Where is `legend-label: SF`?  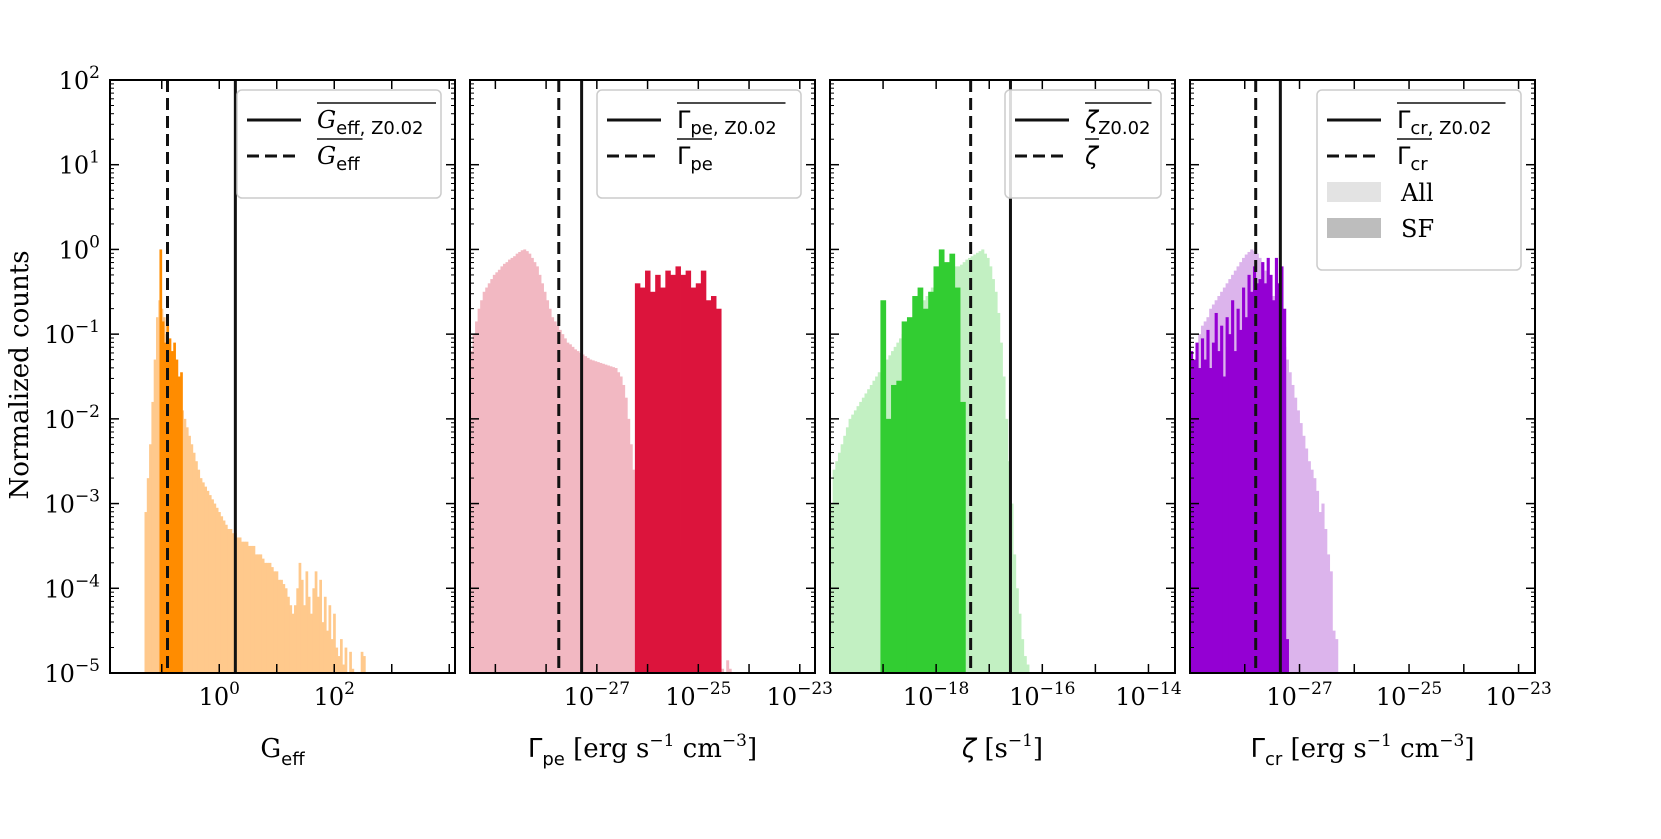
legend-label: SF is located at coordinates (1417, 229).